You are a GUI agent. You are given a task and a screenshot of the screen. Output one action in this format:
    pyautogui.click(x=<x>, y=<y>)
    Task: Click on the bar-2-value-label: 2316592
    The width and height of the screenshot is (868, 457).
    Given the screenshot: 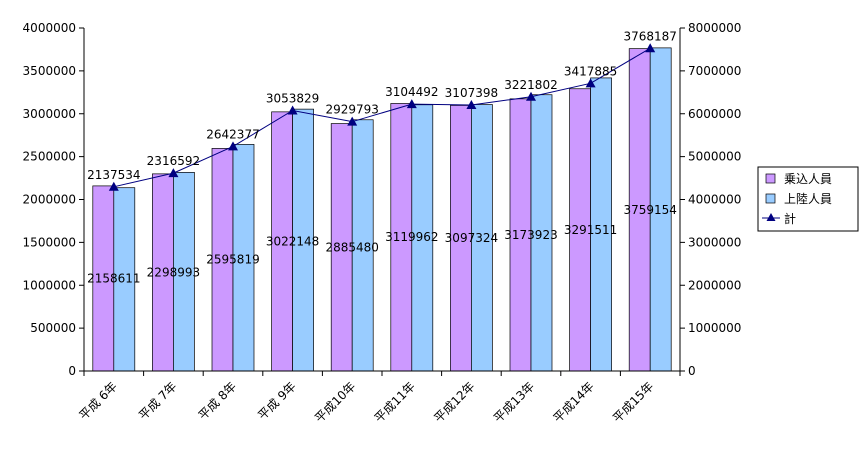 What is the action you would take?
    pyautogui.click(x=173, y=161)
    